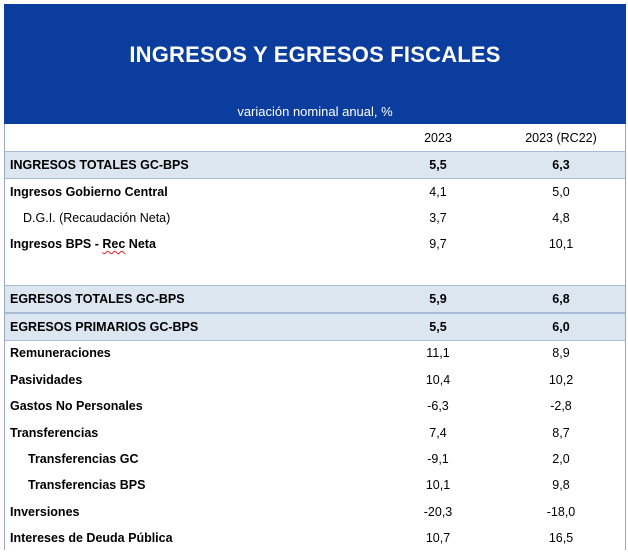 Image resolution: width=628 pixels, height=554 pixels. What do you see at coordinates (60, 353) in the screenshot?
I see `row-label: Remuneraciones` at bounding box center [60, 353].